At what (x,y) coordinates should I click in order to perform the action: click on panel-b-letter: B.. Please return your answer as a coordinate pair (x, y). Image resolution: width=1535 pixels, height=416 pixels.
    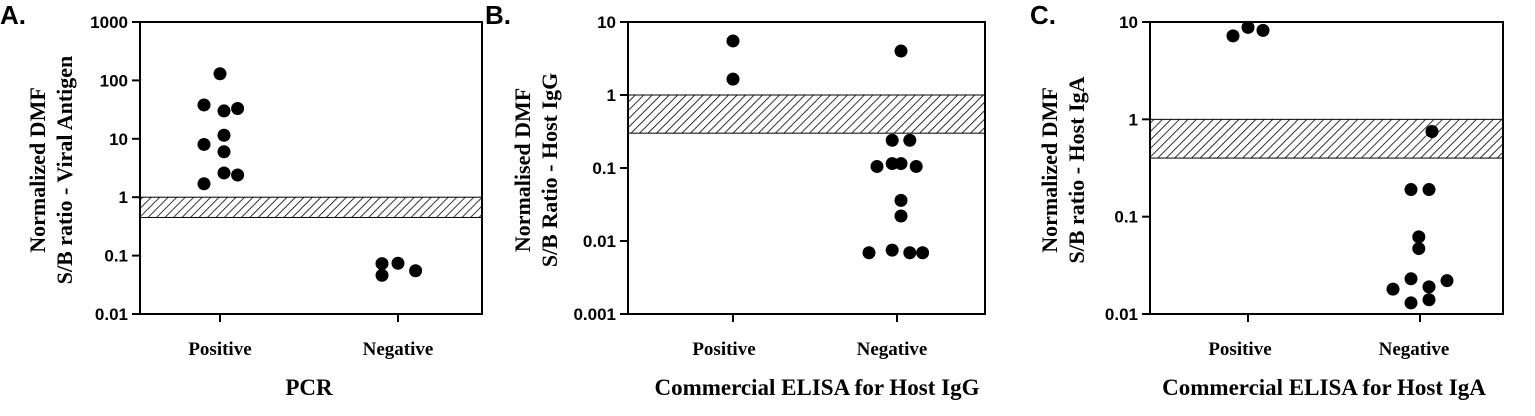
    Looking at the image, I should click on (498, 15).